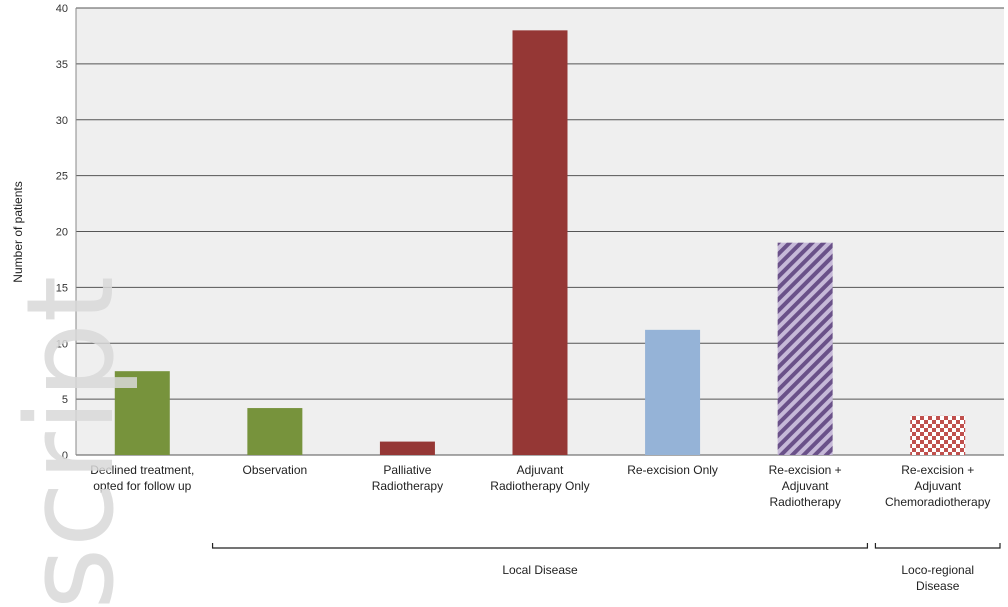 This screenshot has height=607, width=1008. What do you see at coordinates (18, 231) in the screenshot?
I see `y-axis-title: Number of patients` at bounding box center [18, 231].